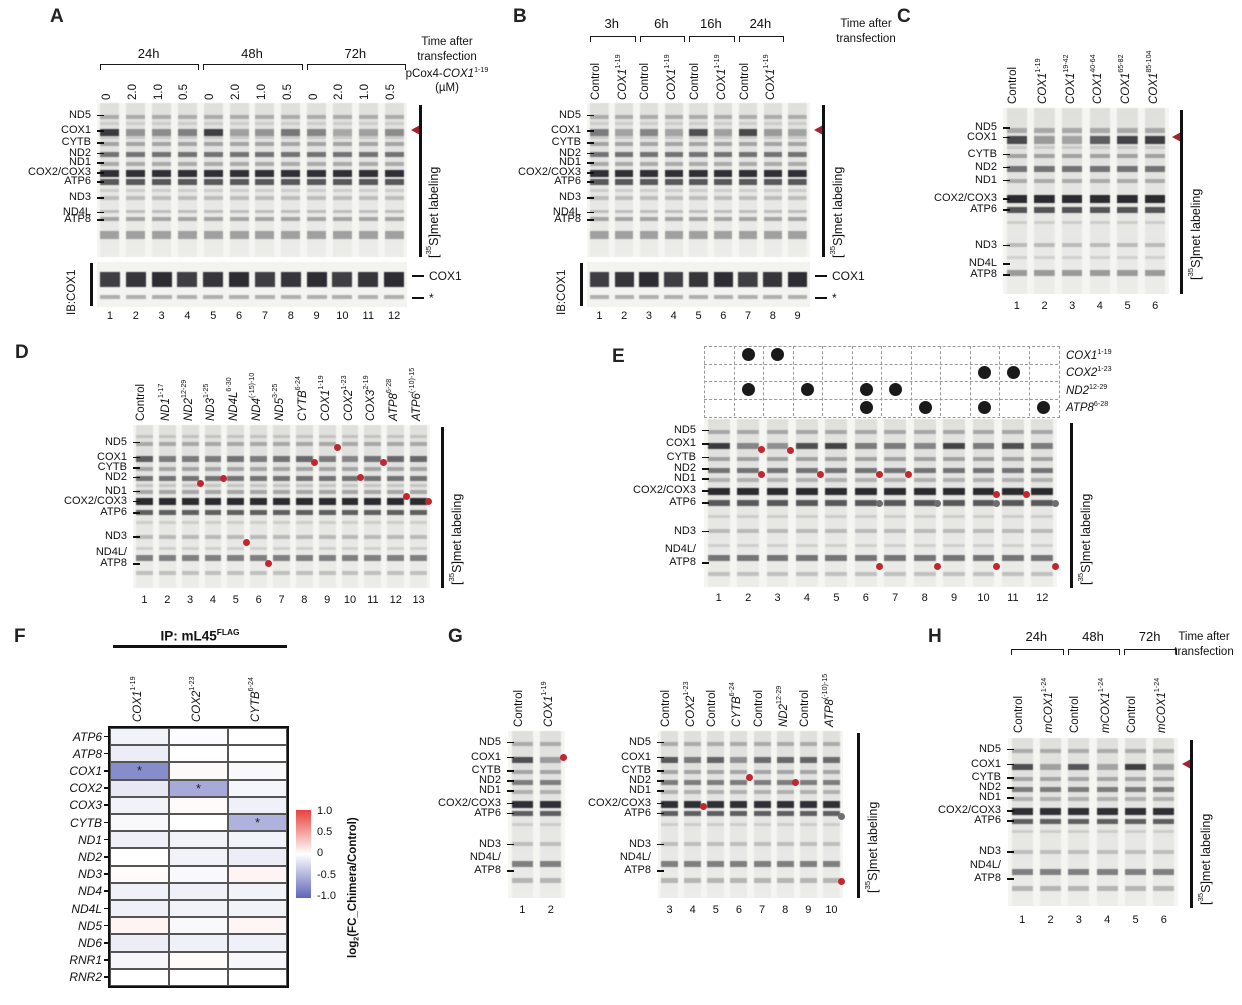 This screenshot has height=1005, width=1242. I want to click on heatmap-row-label: RNR1, so click(85, 960).